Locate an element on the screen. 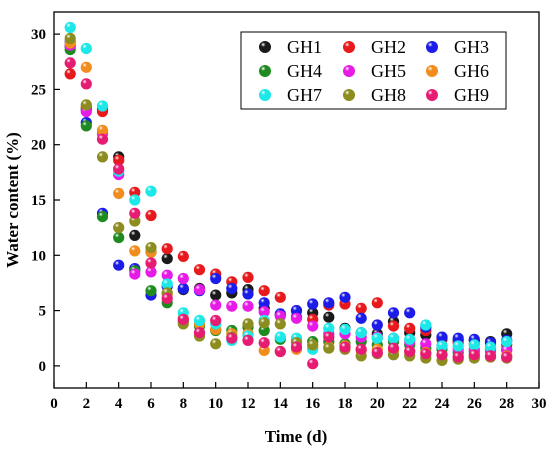 This screenshot has height=456, width=550. x-tick-label: 18 is located at coordinates (345, 404).